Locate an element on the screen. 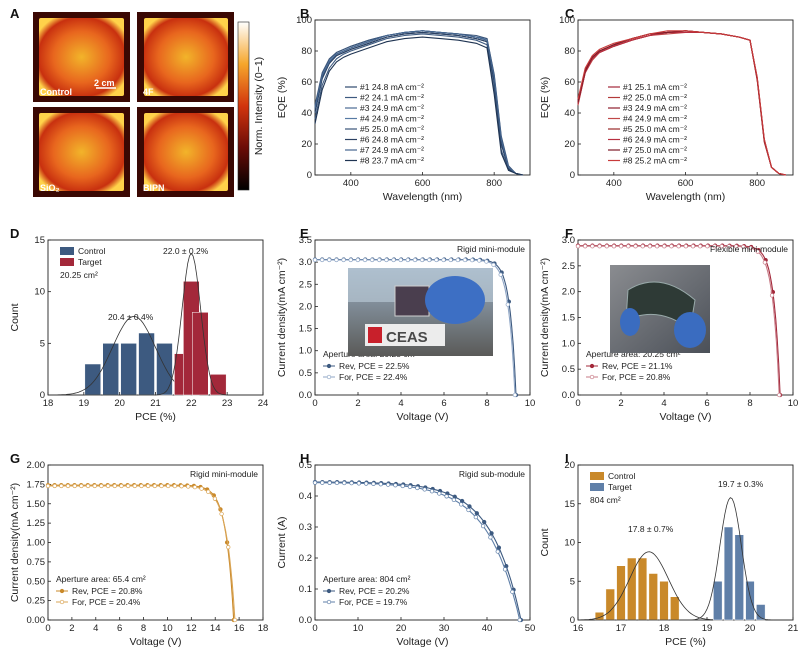 The image size is (800, 654). gauss-fit-control is located at coordinates (155, 356).